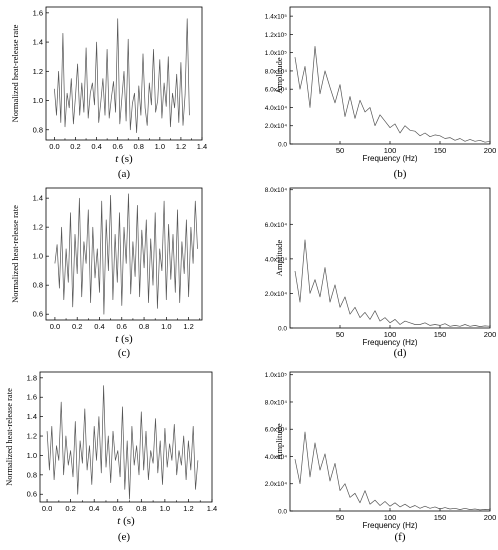  I want to click on y-tick-label: 1.2x10⁵, so click(276, 35).